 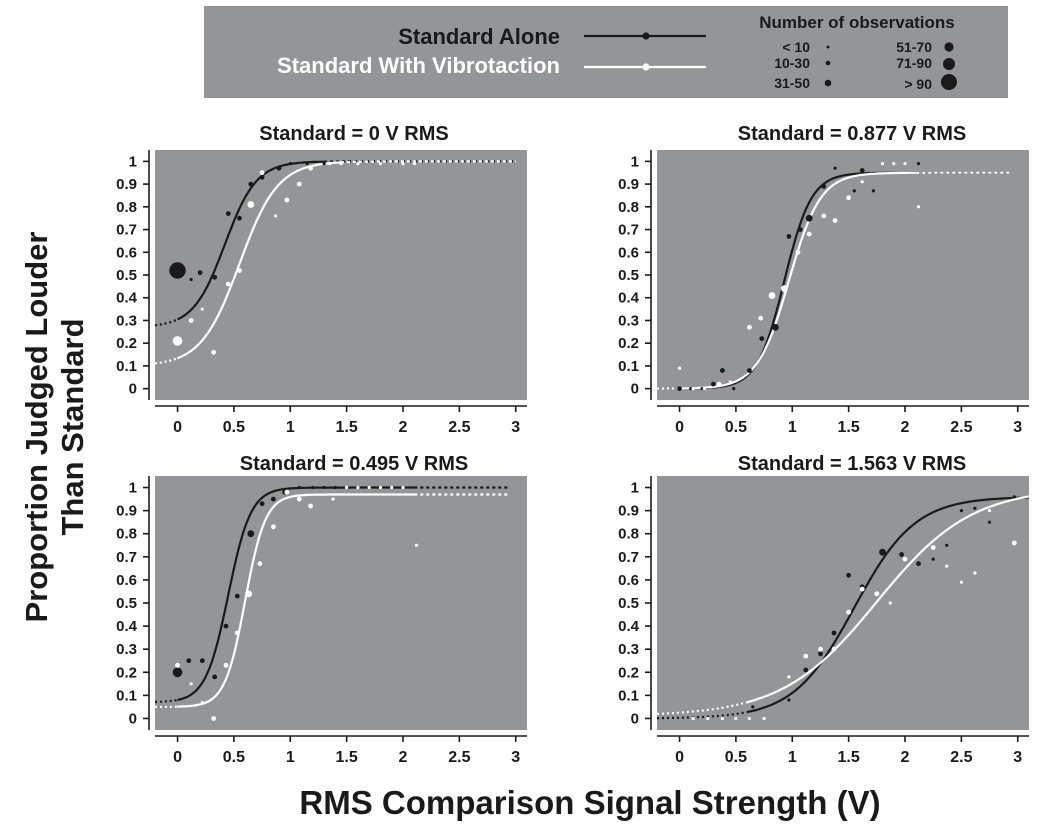 I want to click on x-tick-label: 0.5, so click(x=736, y=427).